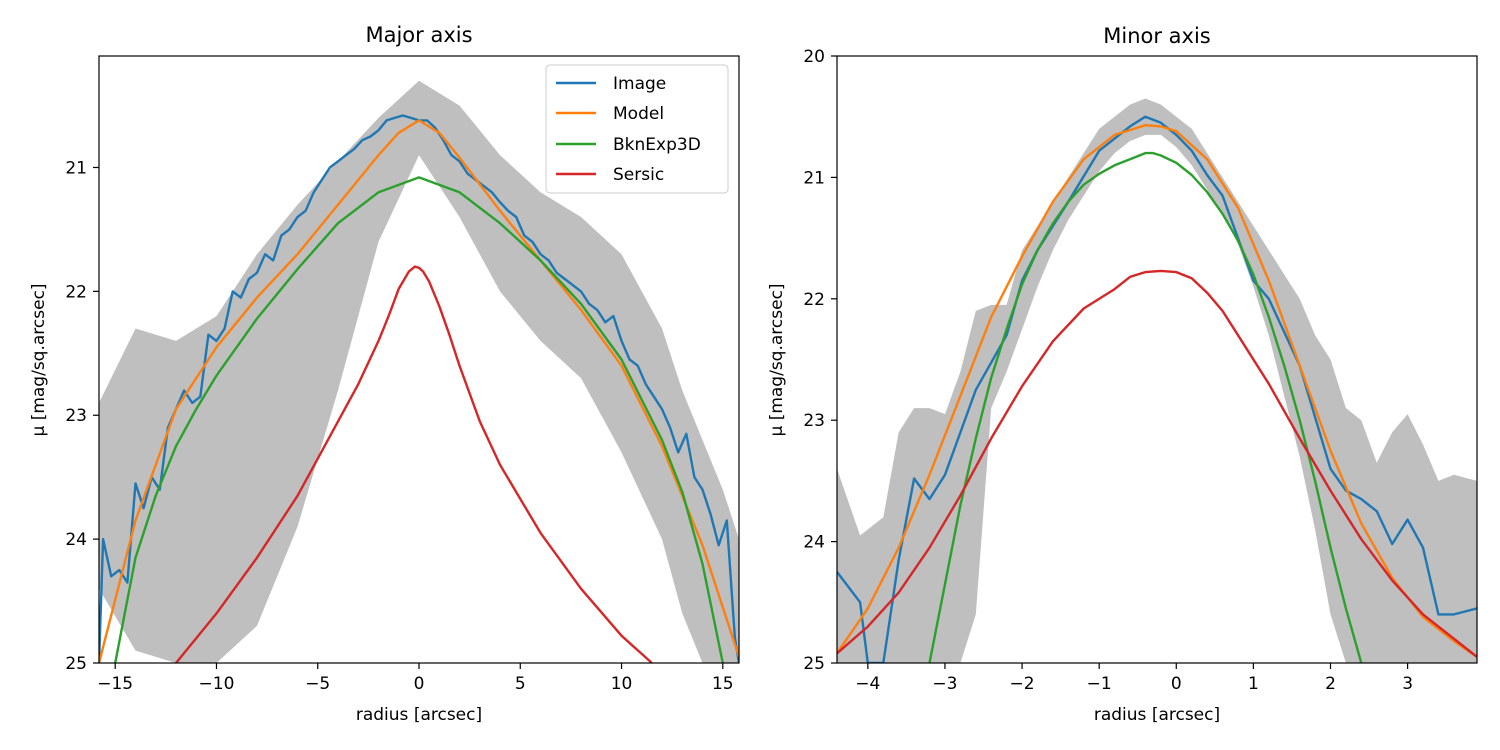  What do you see at coordinates (317, 684) in the screenshot?
I see `major-axis-xtick-label: −5` at bounding box center [317, 684].